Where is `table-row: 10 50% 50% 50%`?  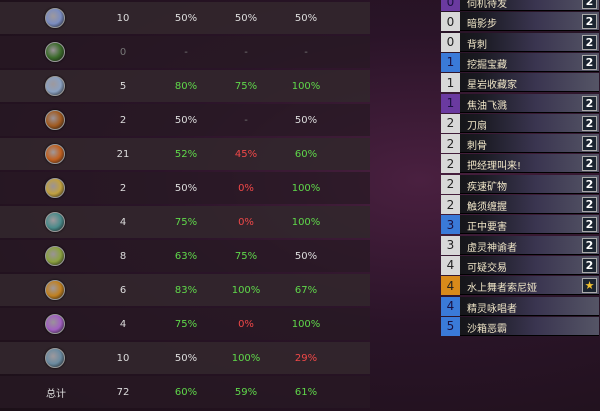
table-row: 10 50% 50% 50% is located at coordinates (185, 18).